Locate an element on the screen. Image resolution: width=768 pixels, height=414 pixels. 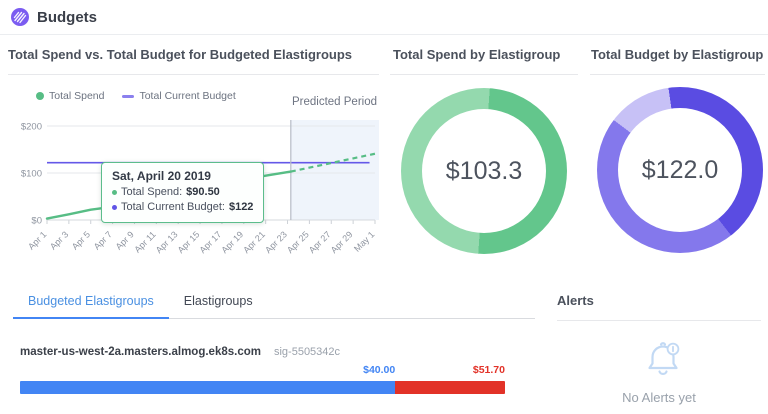
tooltip-budget-value: $122 is located at coordinates (241, 207).